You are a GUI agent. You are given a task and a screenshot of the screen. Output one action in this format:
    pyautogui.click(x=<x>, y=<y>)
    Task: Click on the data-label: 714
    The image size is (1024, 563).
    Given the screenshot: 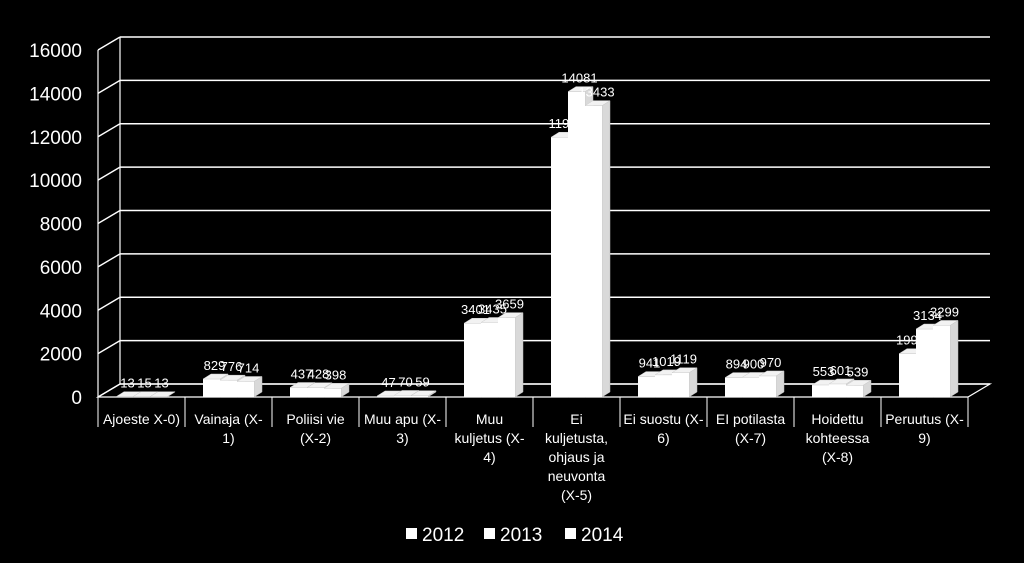 What is the action you would take?
    pyautogui.click(x=249, y=368)
    